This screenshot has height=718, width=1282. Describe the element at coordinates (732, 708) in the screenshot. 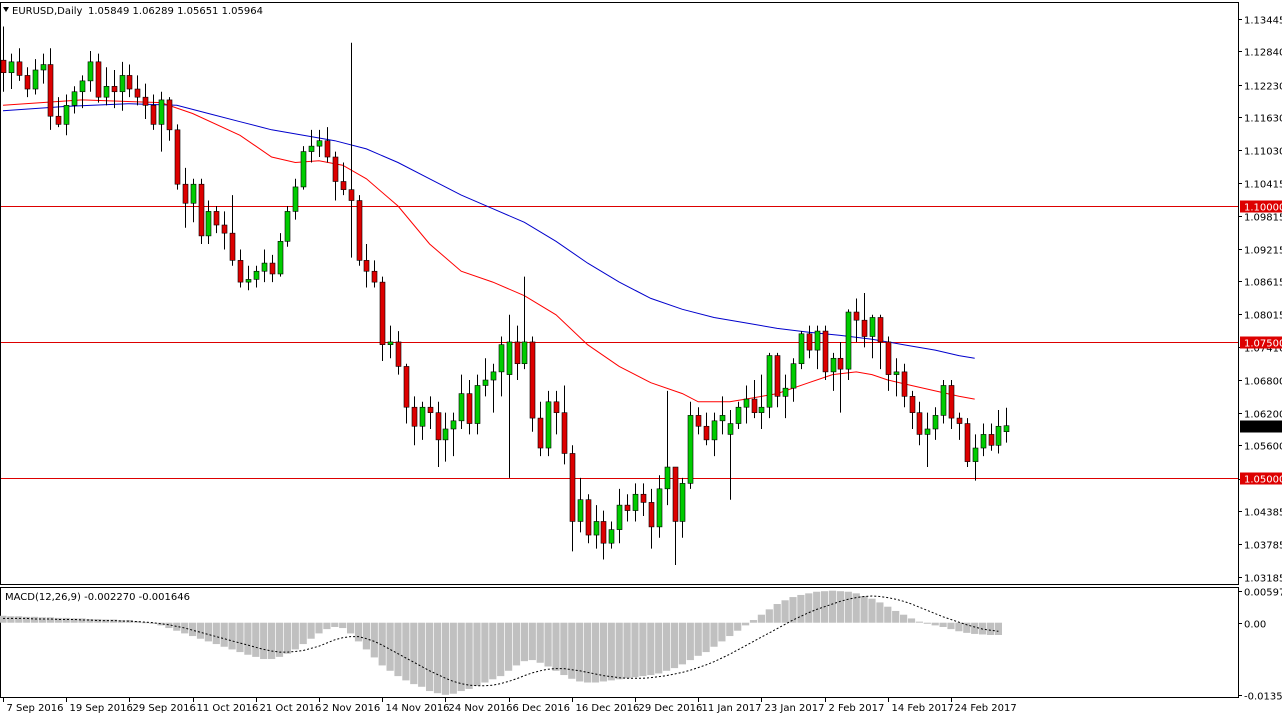

I see `time-tick-label: 11 Jan 2017` at that location.